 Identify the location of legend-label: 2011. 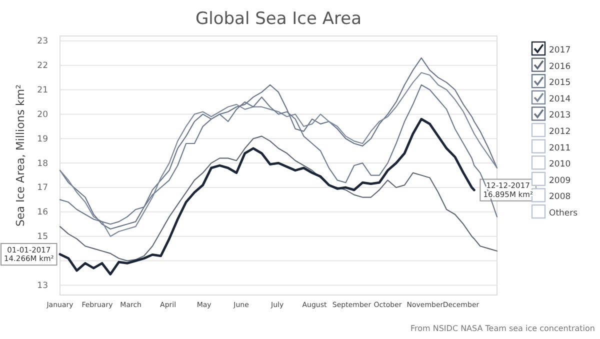
(560, 148).